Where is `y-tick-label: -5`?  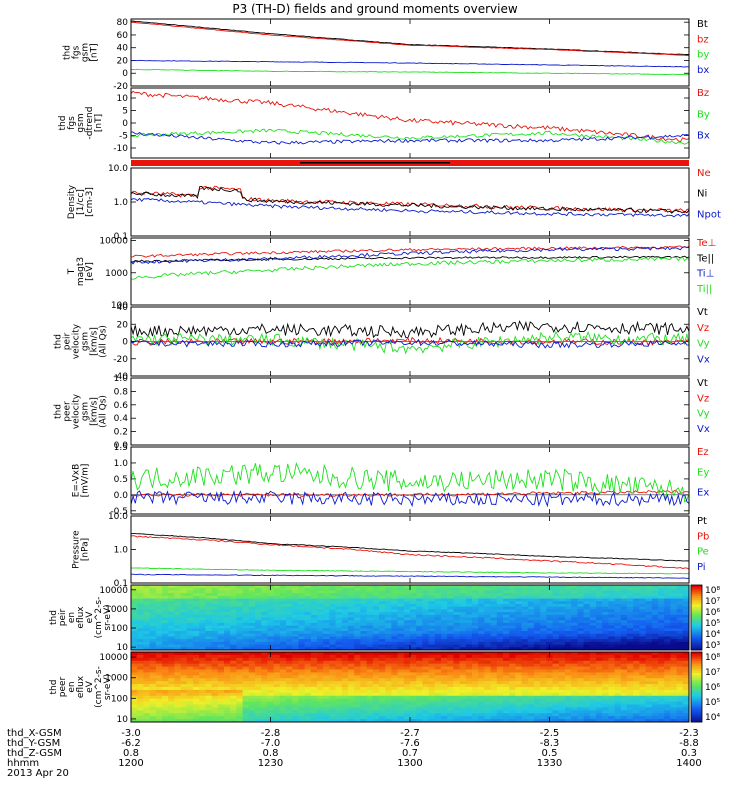 y-tick-label: -5 is located at coordinates (123, 137).